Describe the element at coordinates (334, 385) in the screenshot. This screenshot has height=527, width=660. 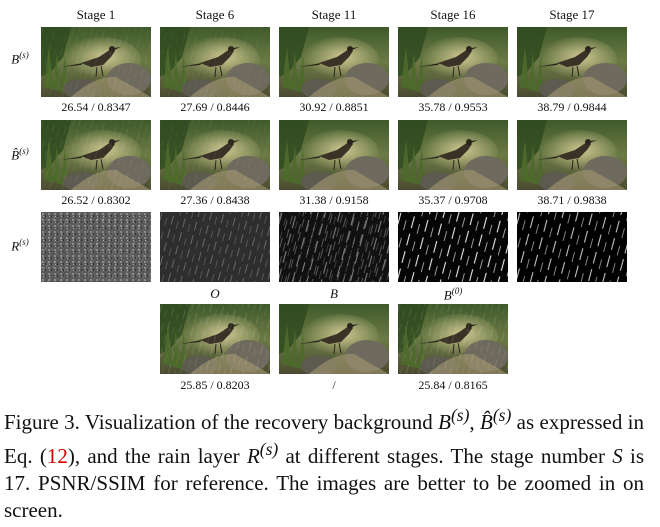
I see `metric-ground-truth: /` at that location.